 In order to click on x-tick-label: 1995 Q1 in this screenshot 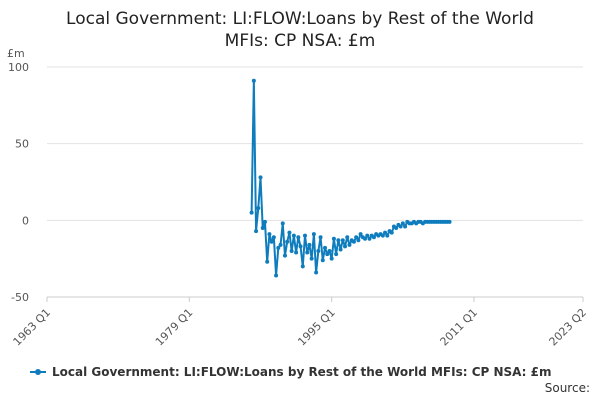, I will do `click(316, 327)`.